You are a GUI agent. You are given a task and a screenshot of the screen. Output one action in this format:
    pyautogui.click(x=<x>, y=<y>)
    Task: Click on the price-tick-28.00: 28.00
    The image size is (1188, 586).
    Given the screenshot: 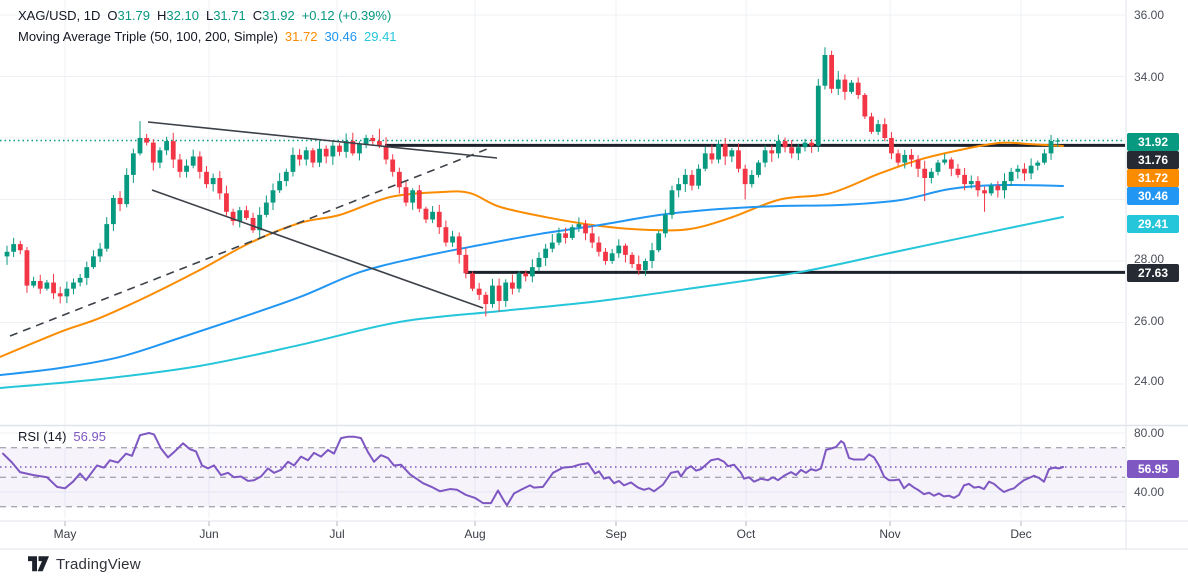 What is the action you would take?
    pyautogui.click(x=1149, y=259)
    